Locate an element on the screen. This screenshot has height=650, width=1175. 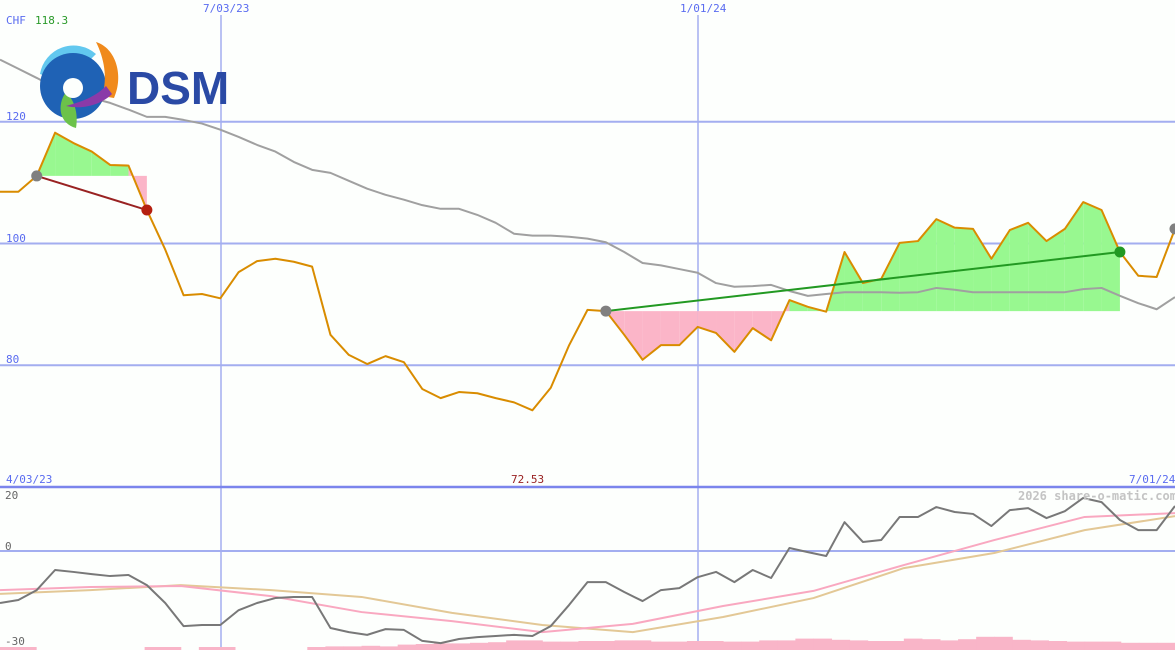
currency-label: CHF is located at coordinates (16, 20).